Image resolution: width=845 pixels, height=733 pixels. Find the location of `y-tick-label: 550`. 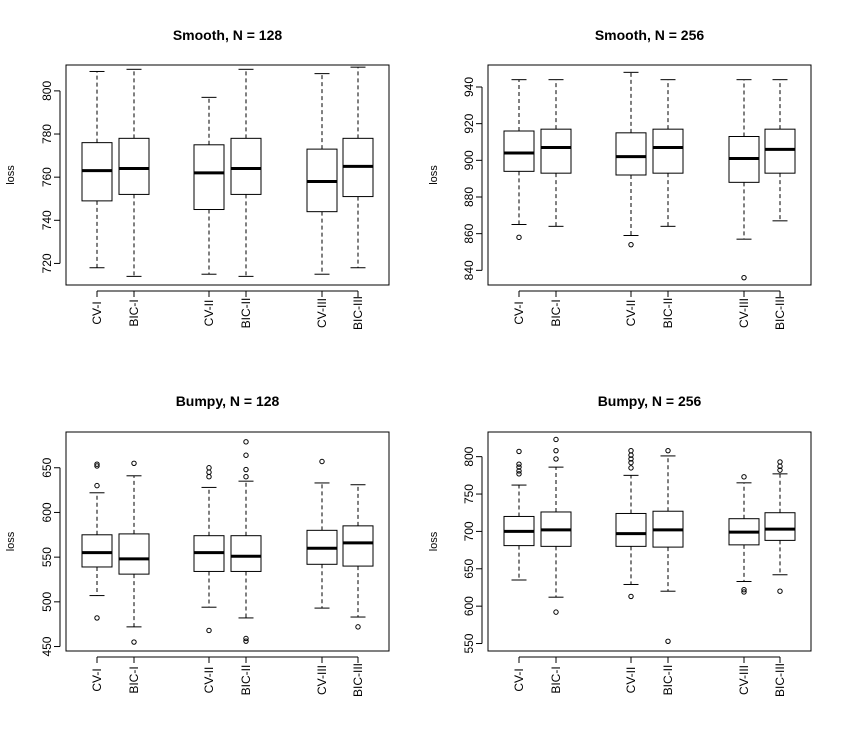

y-tick-label: 550 is located at coordinates (469, 643).